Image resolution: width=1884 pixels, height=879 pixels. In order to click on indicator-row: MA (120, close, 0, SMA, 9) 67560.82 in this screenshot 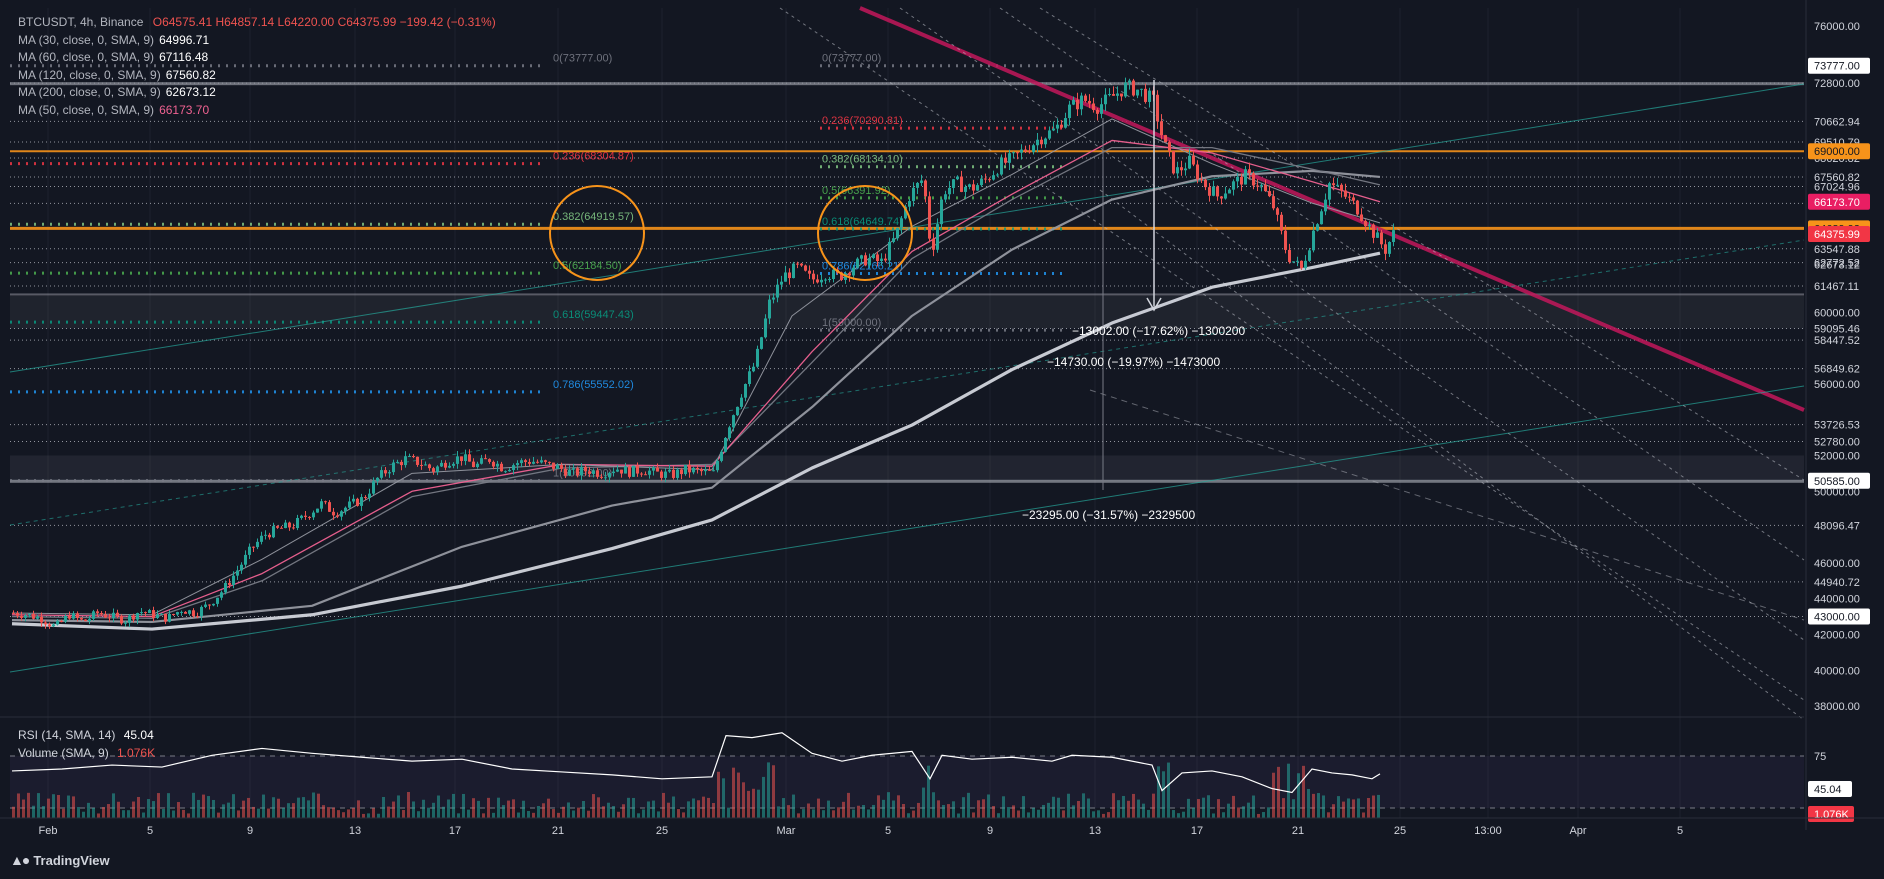, I will do `click(257, 76)`.